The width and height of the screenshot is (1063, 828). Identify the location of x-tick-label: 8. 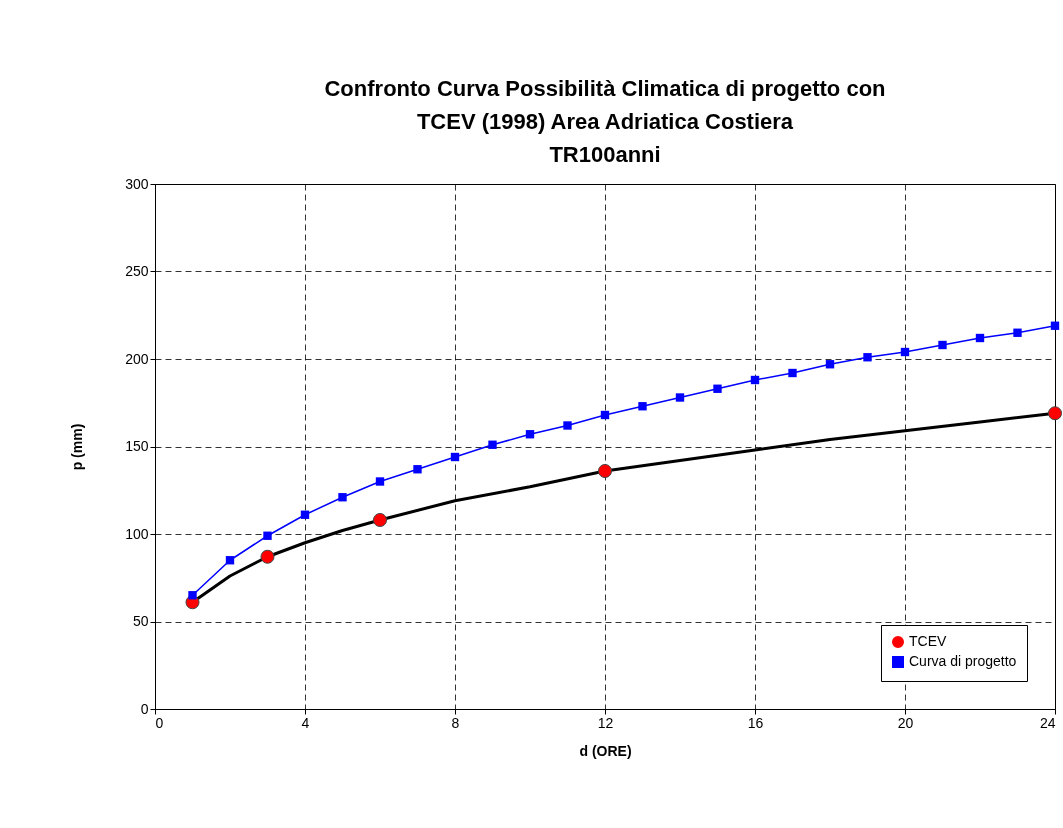
(455, 722).